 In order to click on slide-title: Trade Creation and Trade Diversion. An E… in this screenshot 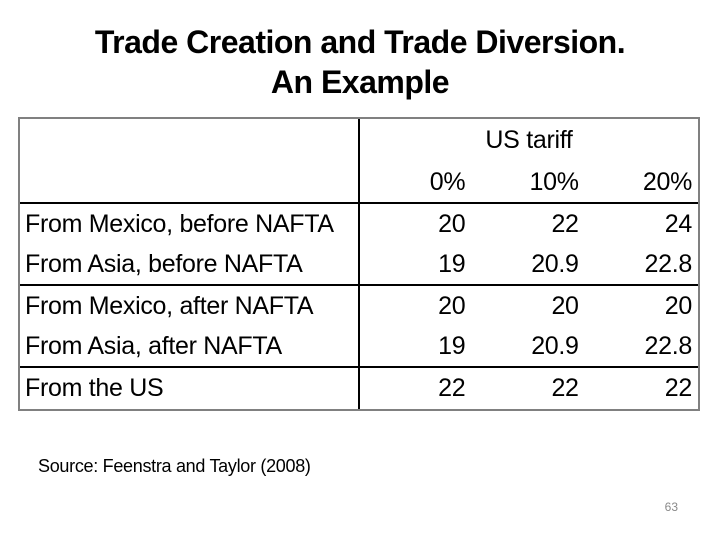, I will do `click(360, 62)`.